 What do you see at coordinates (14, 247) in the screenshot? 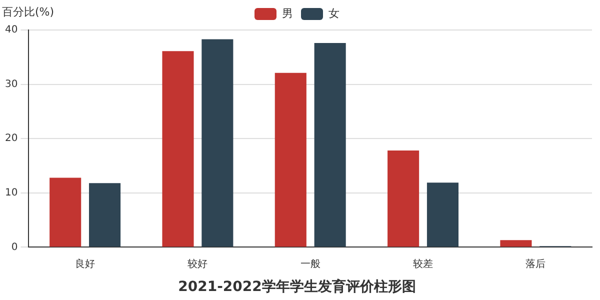
I see `y-tick-label: 0` at bounding box center [14, 247].